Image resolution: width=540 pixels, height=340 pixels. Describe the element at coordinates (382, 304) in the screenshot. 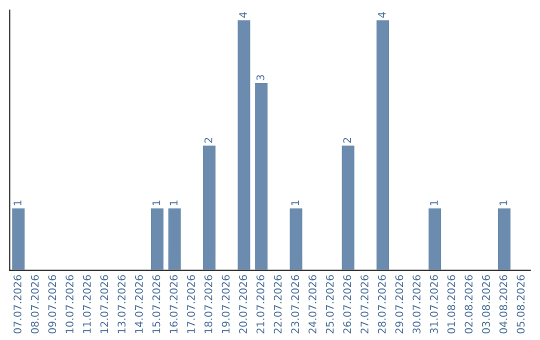

I see `x-tick-label: 28.07.2026` at that location.